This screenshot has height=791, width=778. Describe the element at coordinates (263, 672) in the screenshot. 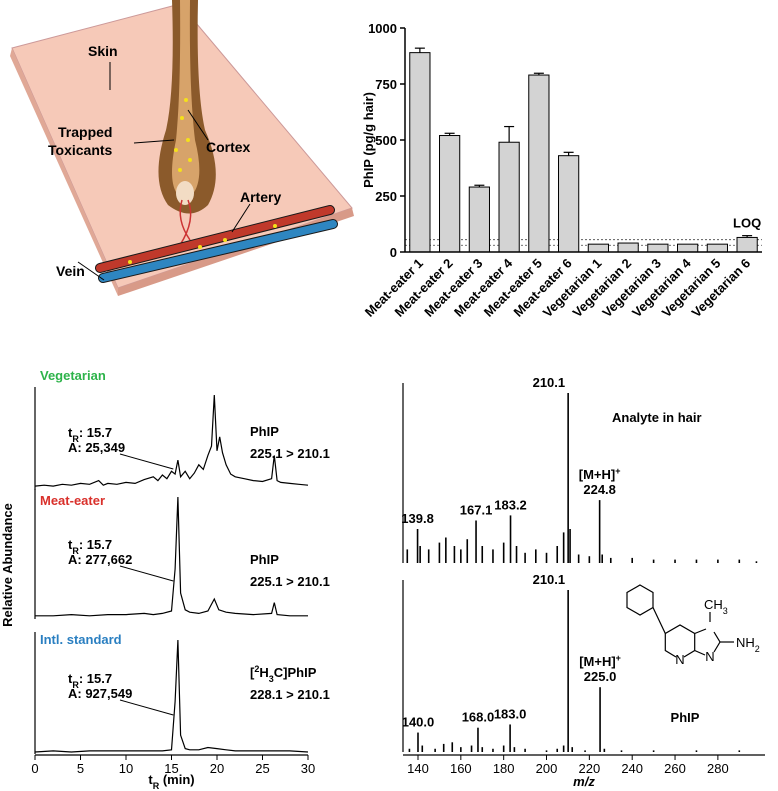

I see `text-part: H` at that location.